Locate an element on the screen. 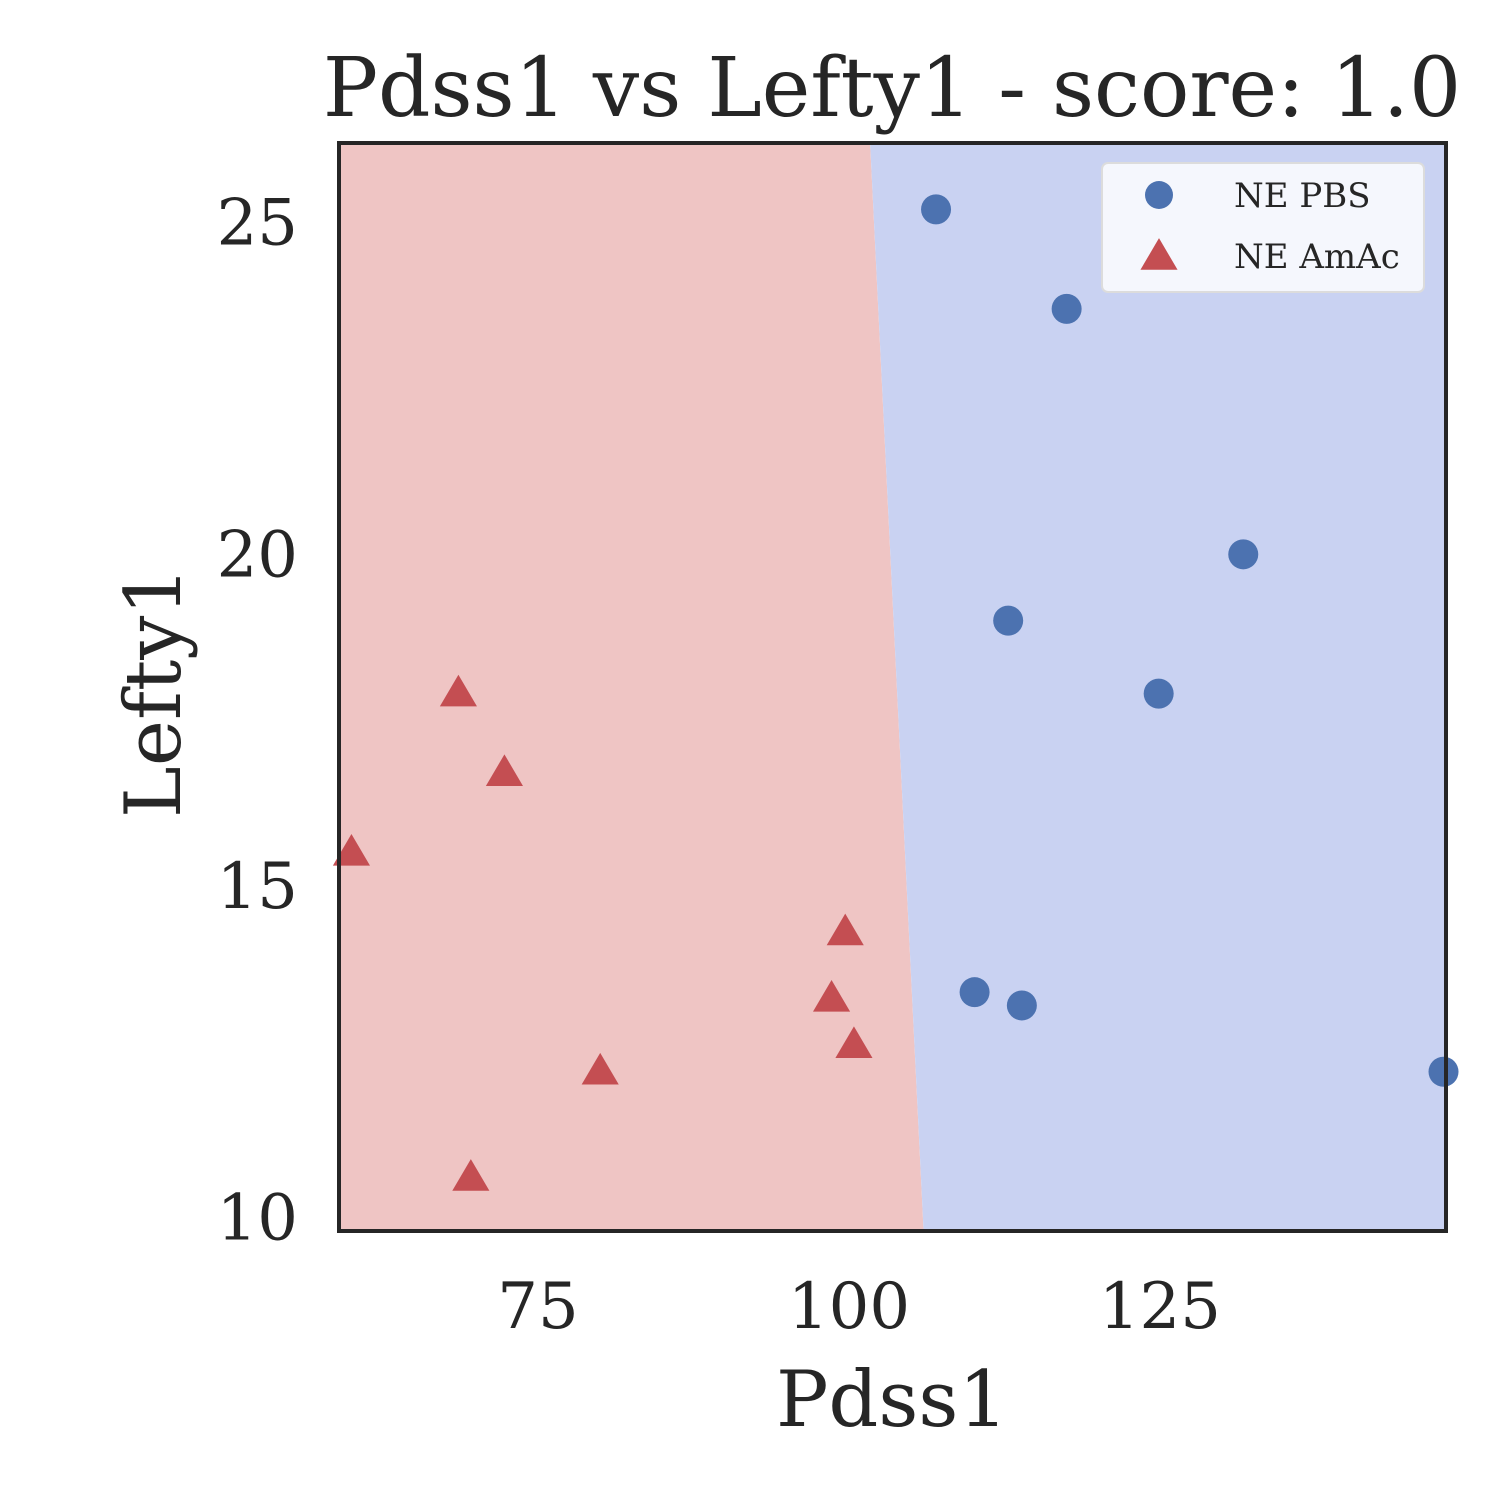  legend-marker-ne-pbs is located at coordinates (1159, 195).